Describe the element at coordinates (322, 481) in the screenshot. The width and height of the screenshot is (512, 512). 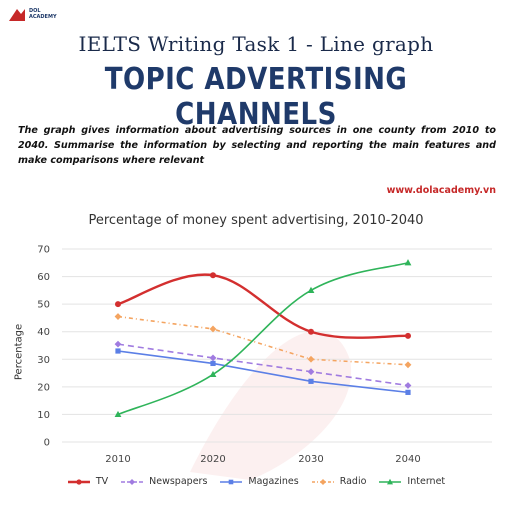
I see `legend-key-radio` at that location.